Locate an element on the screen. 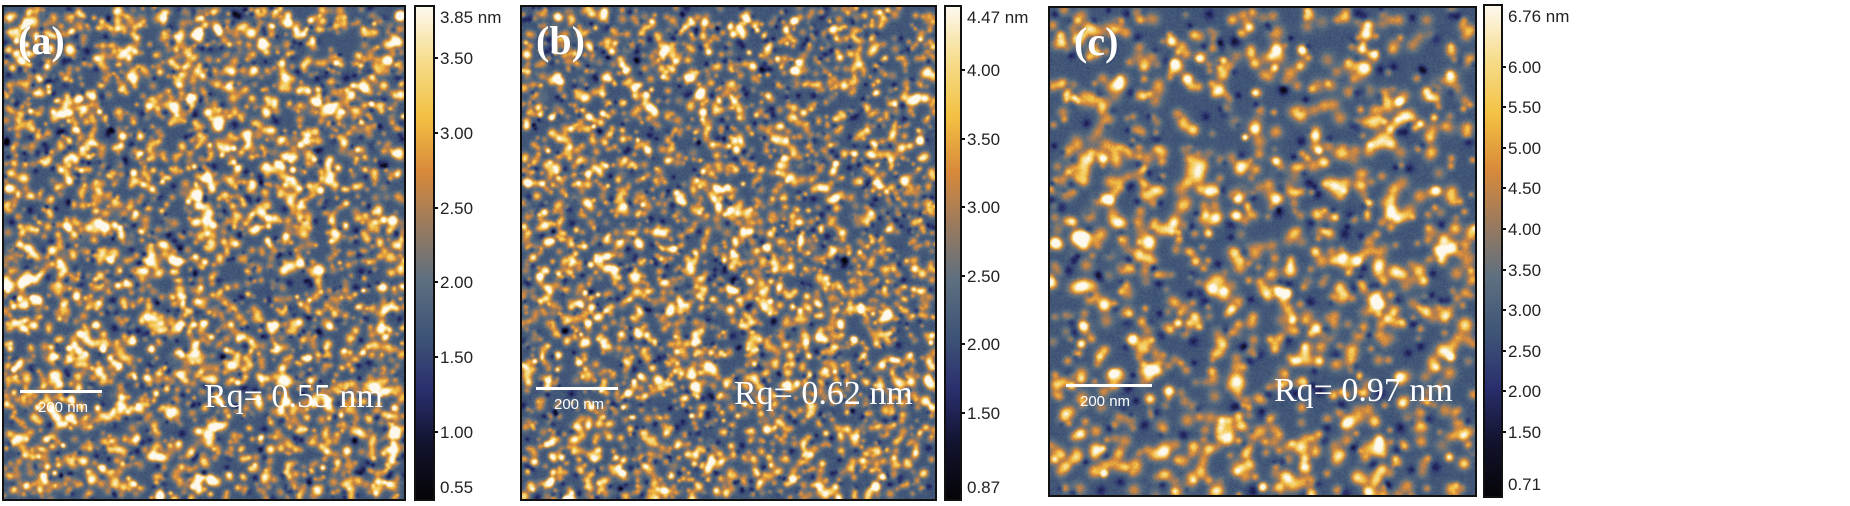  scale-bar-a is located at coordinates (61, 391).